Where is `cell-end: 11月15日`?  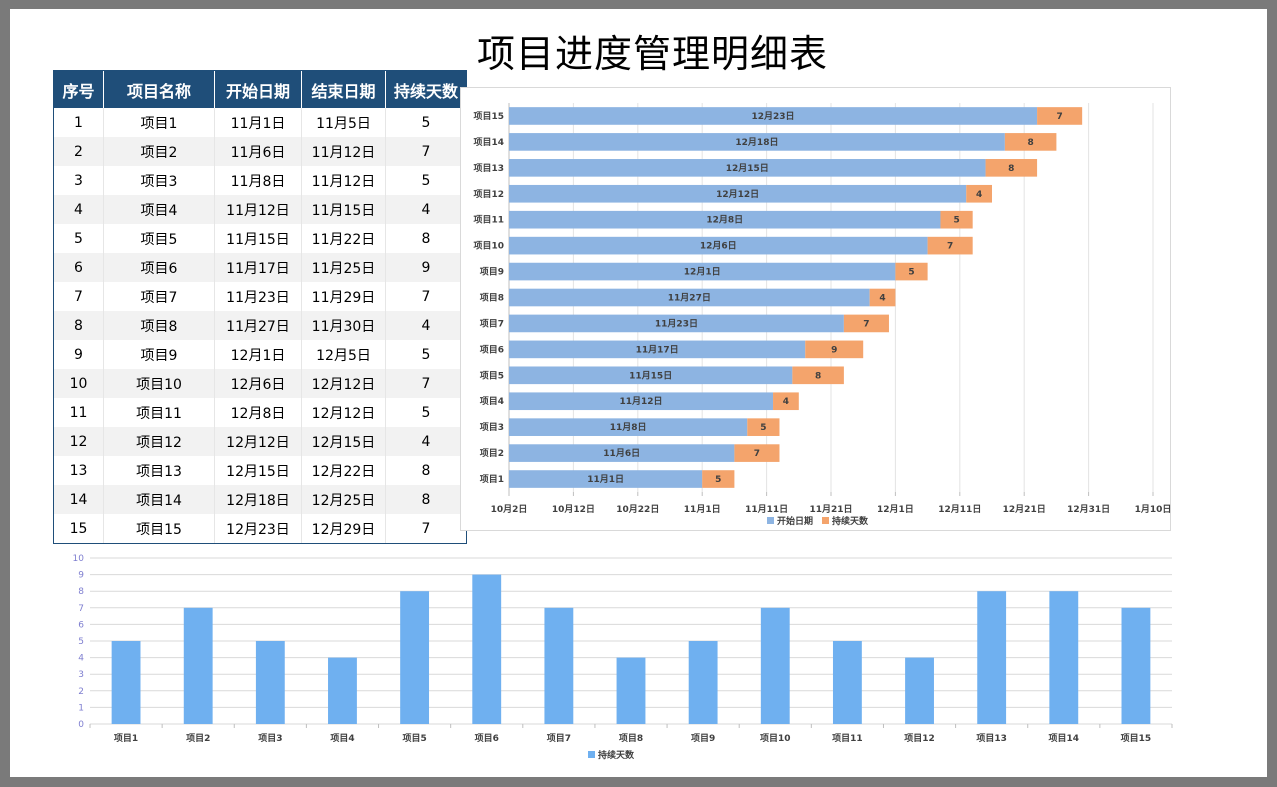 cell-end: 11月15日 is located at coordinates (344, 209).